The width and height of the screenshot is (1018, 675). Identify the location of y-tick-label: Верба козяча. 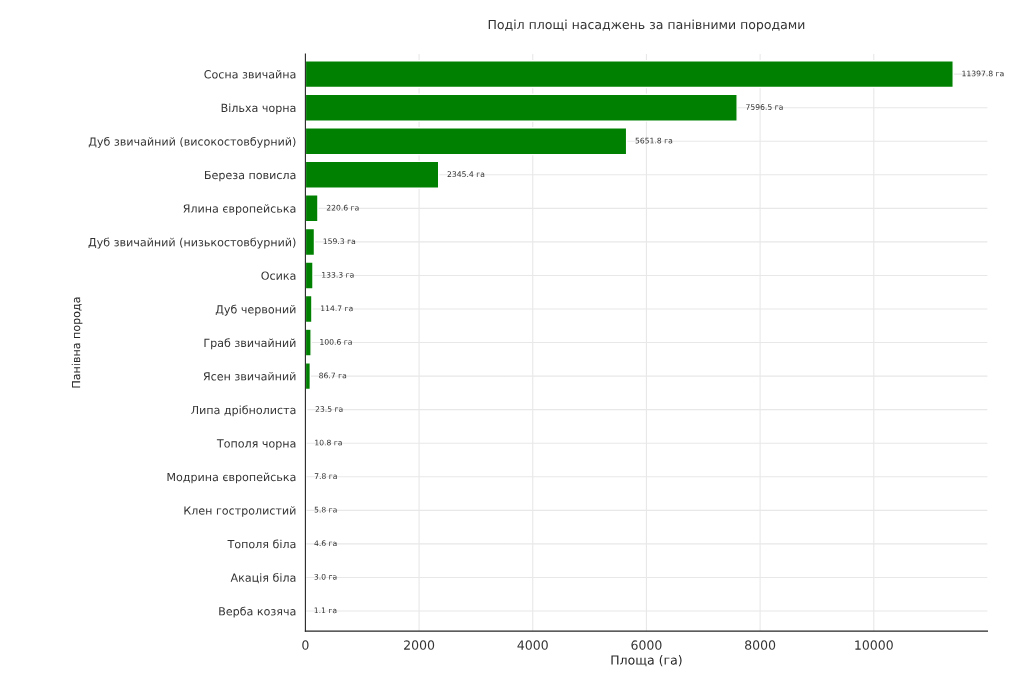
(257, 612).